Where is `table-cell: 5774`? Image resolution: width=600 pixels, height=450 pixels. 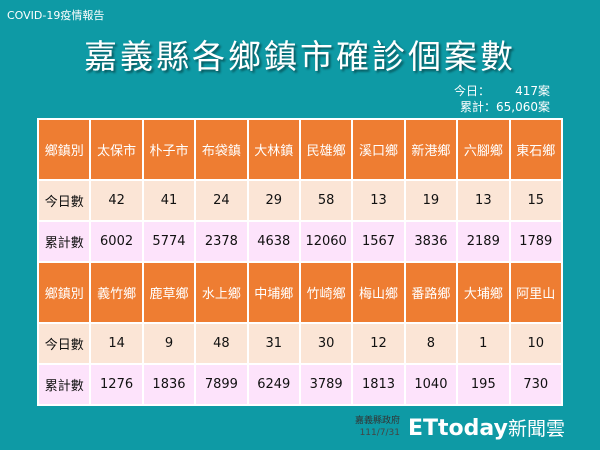 table-cell: 5774 is located at coordinates (169, 241).